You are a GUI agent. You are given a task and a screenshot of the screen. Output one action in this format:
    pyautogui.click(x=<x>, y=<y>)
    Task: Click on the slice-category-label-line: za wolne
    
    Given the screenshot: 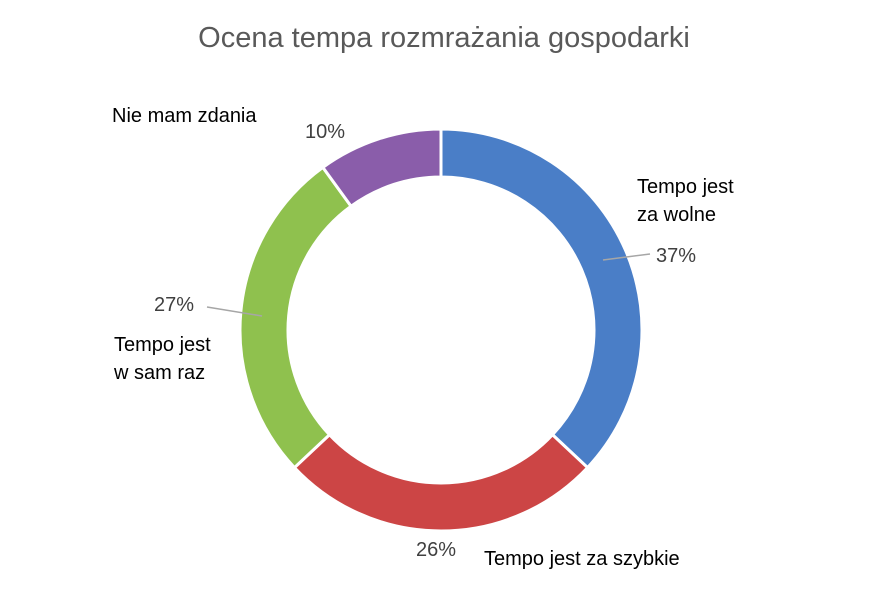 What is the action you would take?
    pyautogui.click(x=676, y=215)
    